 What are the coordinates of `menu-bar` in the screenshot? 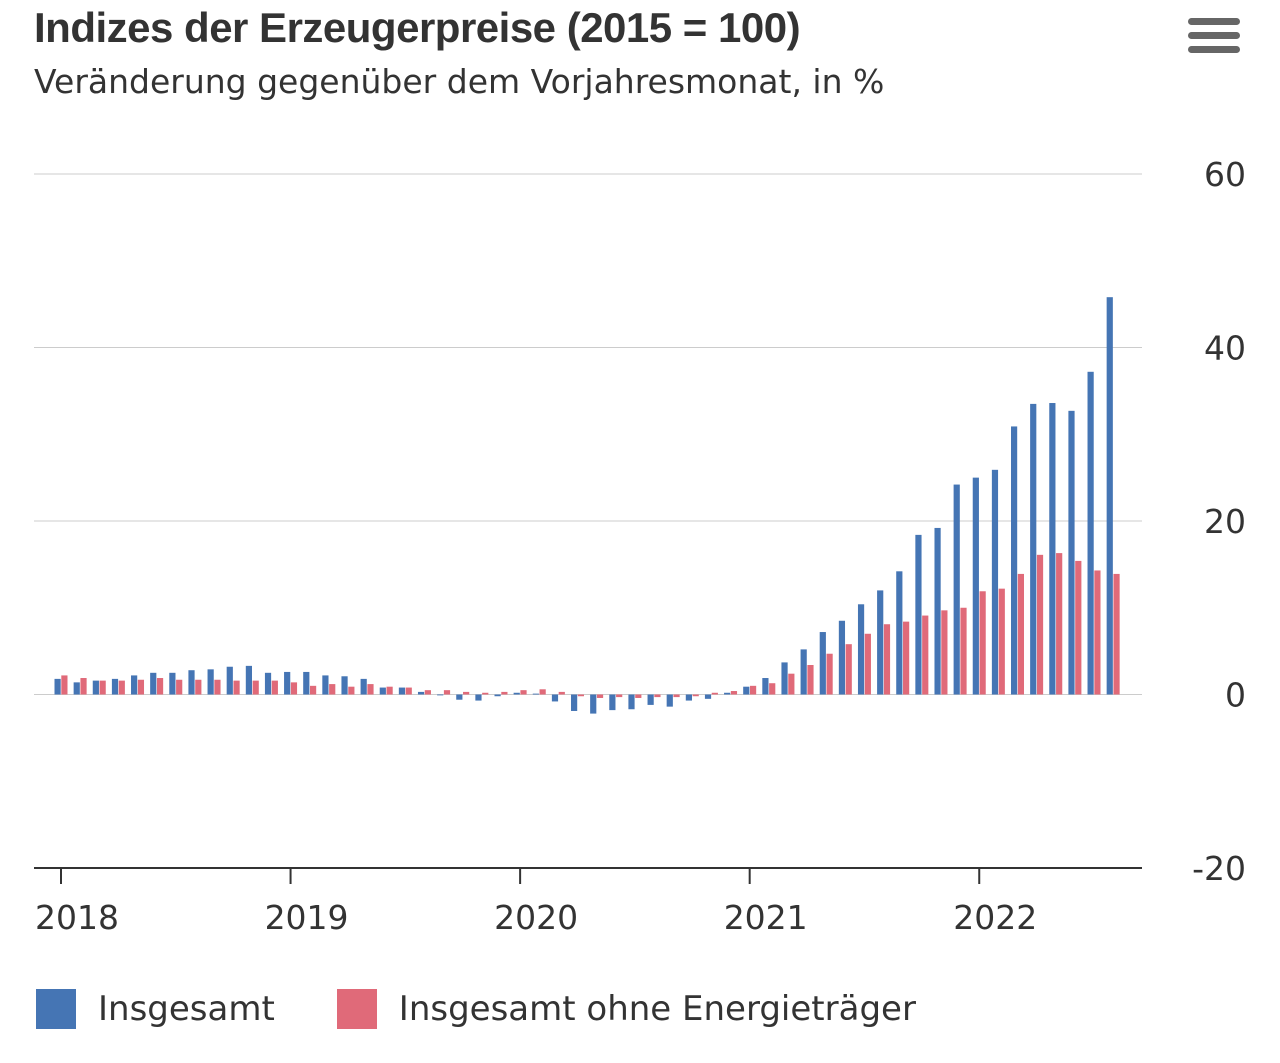 It's located at (1214, 35).